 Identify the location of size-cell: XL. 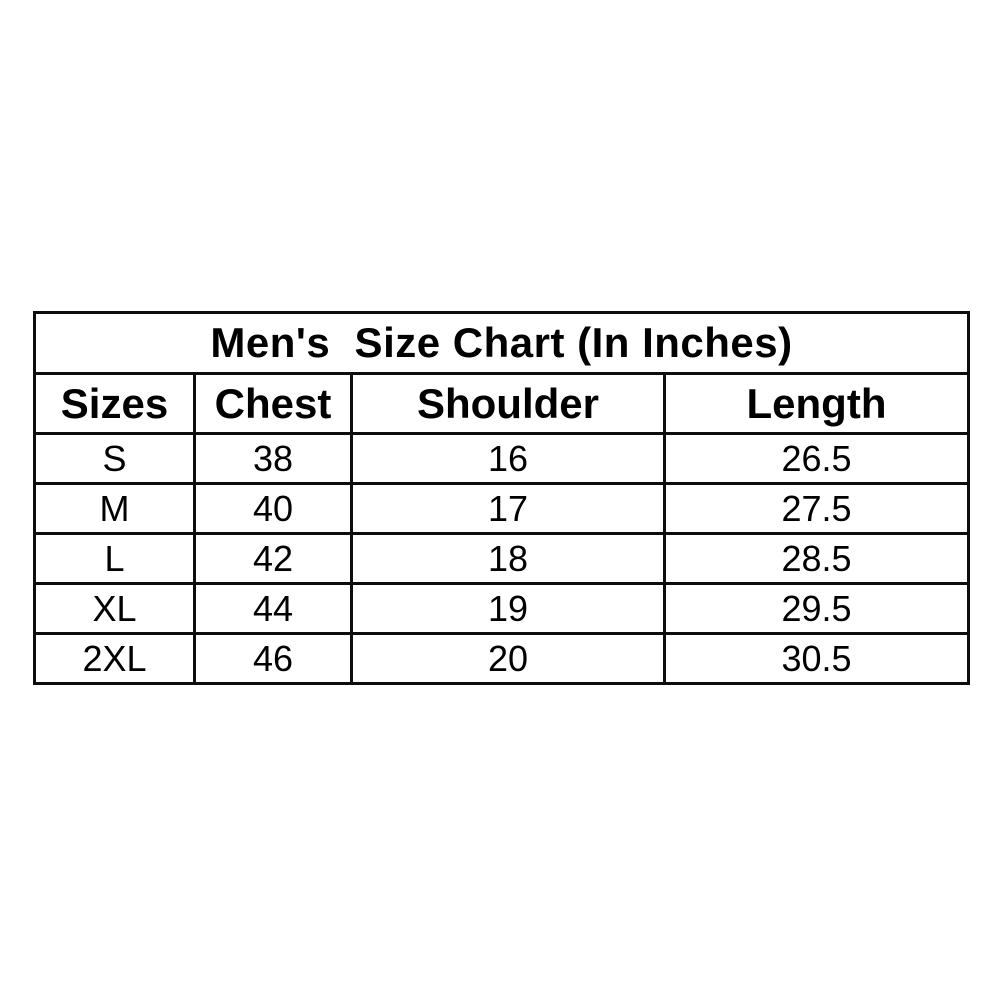
(114, 608).